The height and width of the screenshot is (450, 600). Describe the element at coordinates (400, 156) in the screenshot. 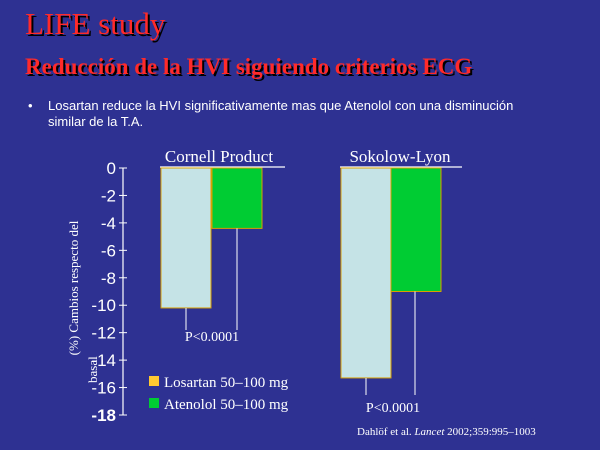

I see `group-label: Sokolow-Lyon` at that location.